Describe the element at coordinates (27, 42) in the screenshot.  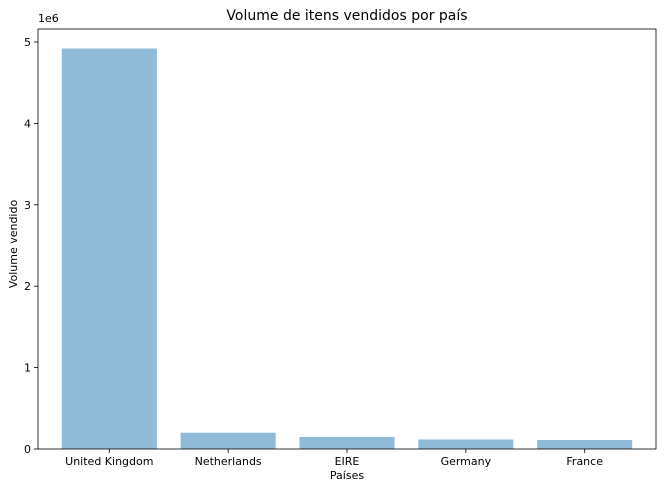
I see `y-tick-label: 5` at that location.